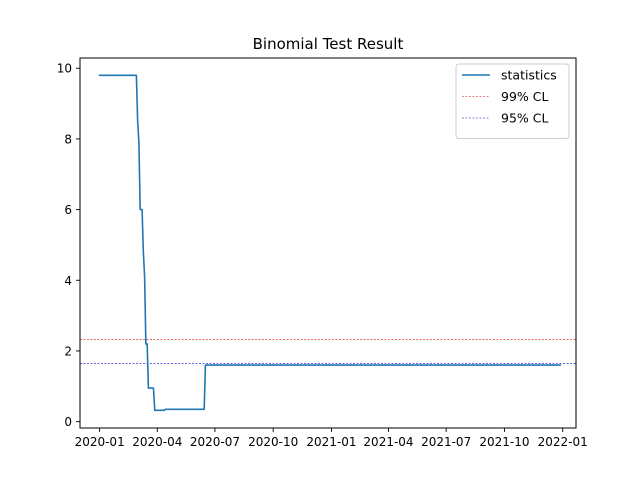  I want to click on y-tick-label: 4, so click(68, 281).